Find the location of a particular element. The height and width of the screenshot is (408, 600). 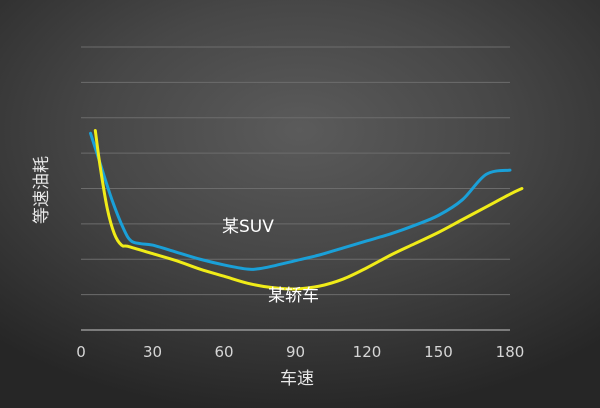

x-tick-label: 180 is located at coordinates (510, 352).